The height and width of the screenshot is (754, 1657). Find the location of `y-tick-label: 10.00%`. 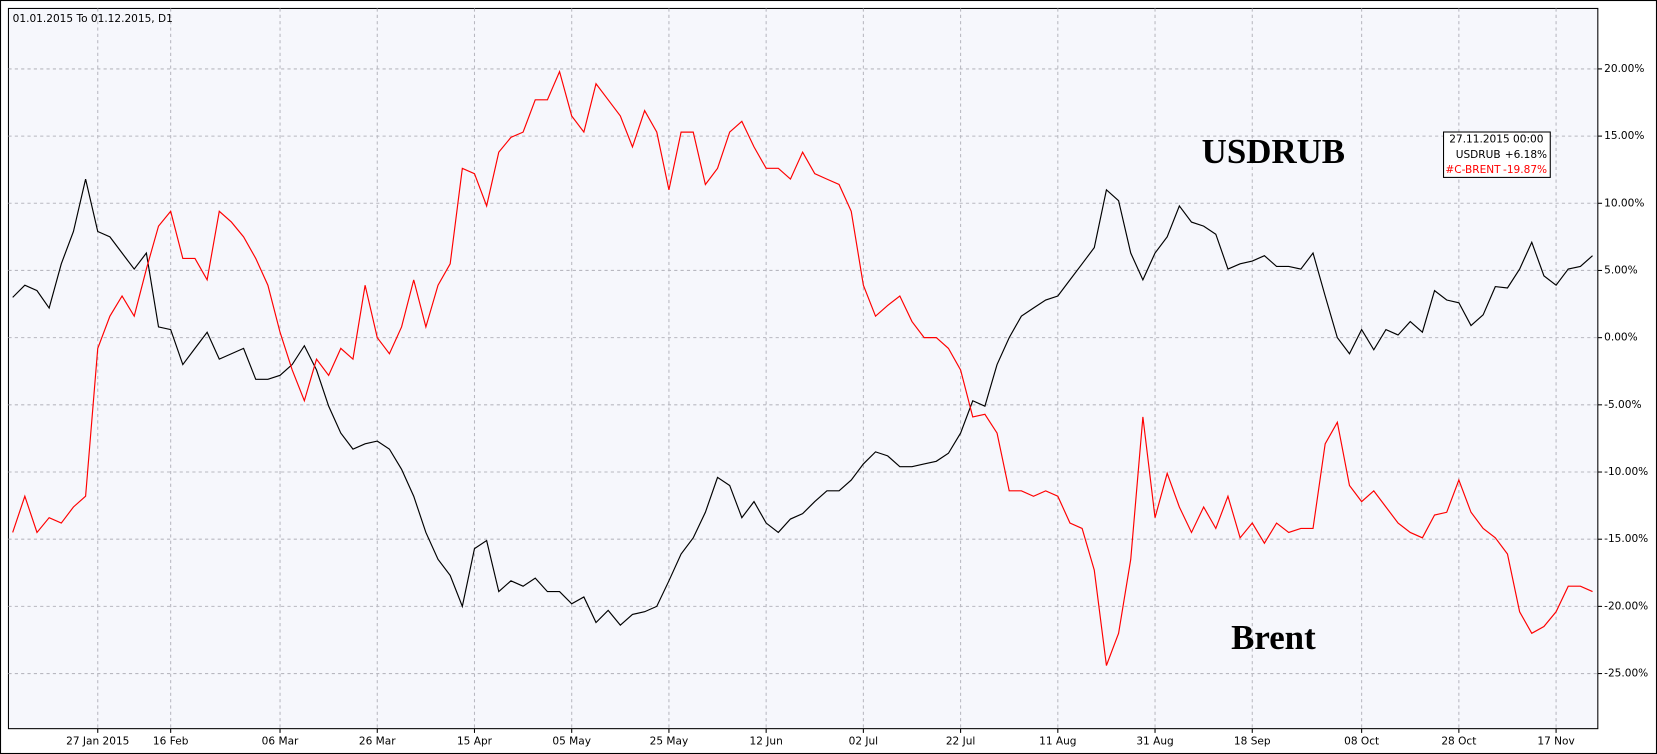

y-tick-label: 10.00% is located at coordinates (1624, 203).